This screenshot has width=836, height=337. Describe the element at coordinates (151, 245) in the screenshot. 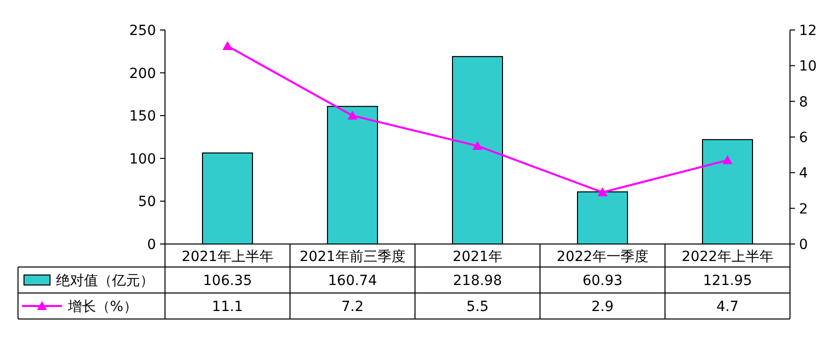

I see `y-tick-label: 0` at that location.